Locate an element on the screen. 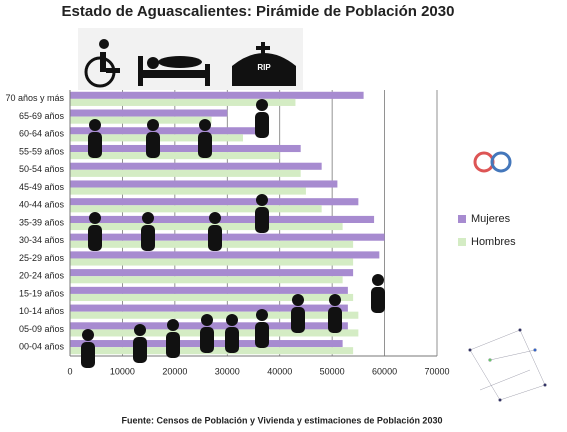 The width and height of the screenshot is (567, 432). y-tick-label: 05-09 años is located at coordinates (42, 329).